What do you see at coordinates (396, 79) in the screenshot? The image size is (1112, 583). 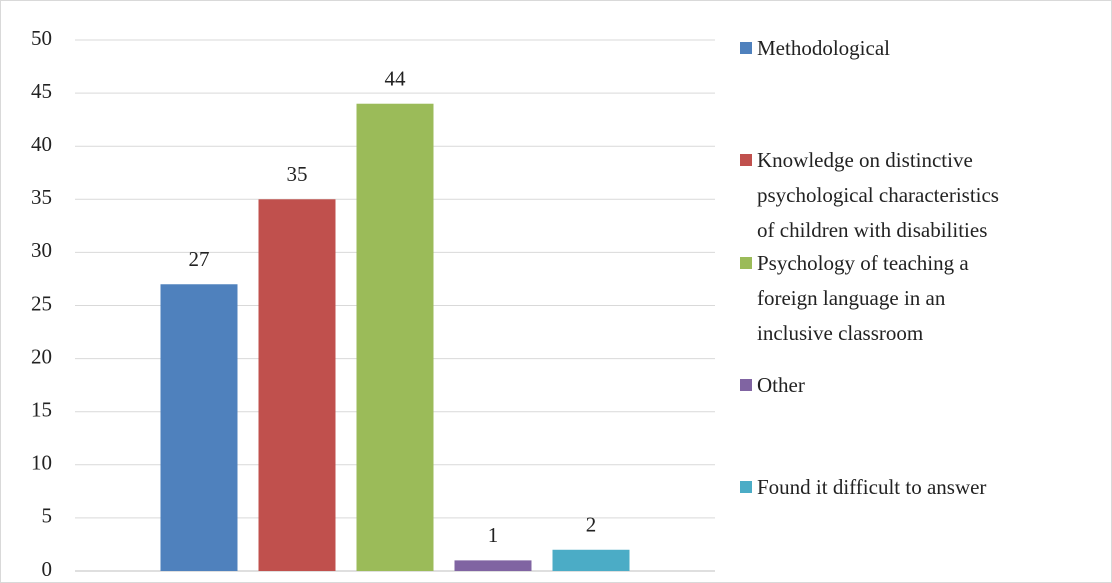 I see `data-label: 44` at bounding box center [396, 79].